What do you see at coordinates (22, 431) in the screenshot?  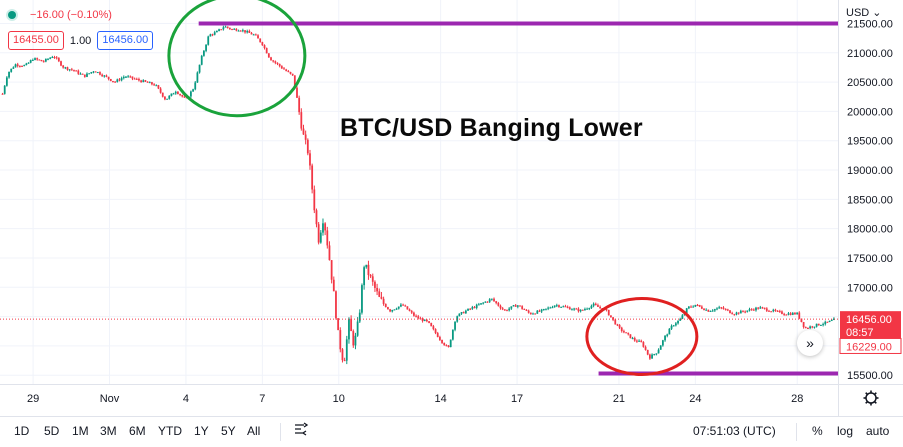 I see `range-1d-button: 1D` at bounding box center [22, 431].